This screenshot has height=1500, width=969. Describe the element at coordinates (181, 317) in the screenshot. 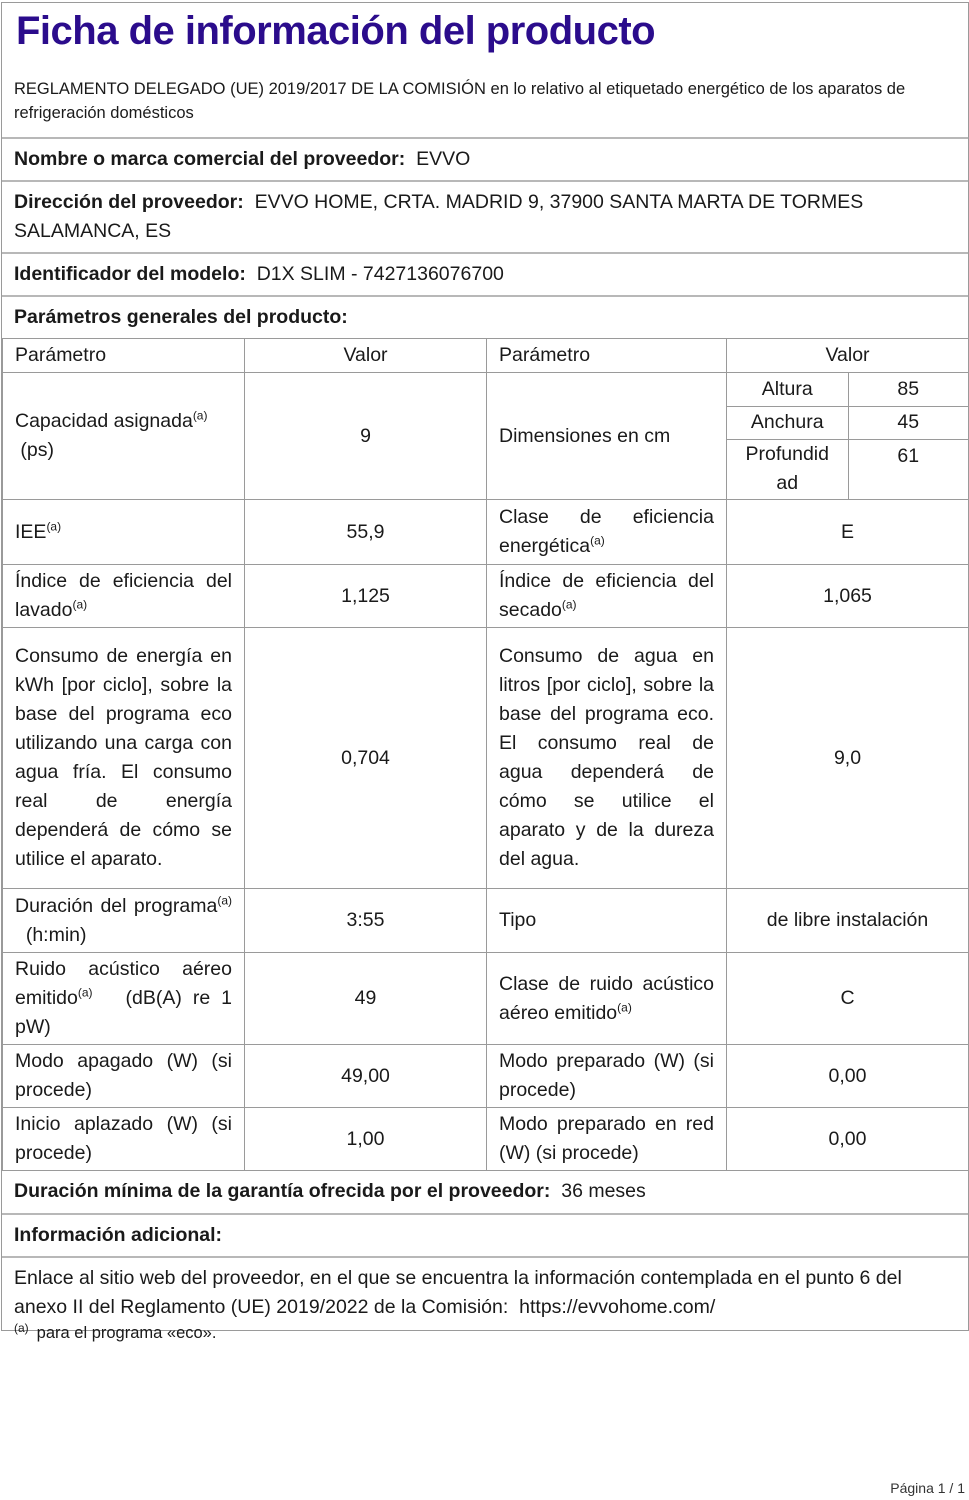

I see `general-params-heading: Parámetros generales del producto:` at that location.